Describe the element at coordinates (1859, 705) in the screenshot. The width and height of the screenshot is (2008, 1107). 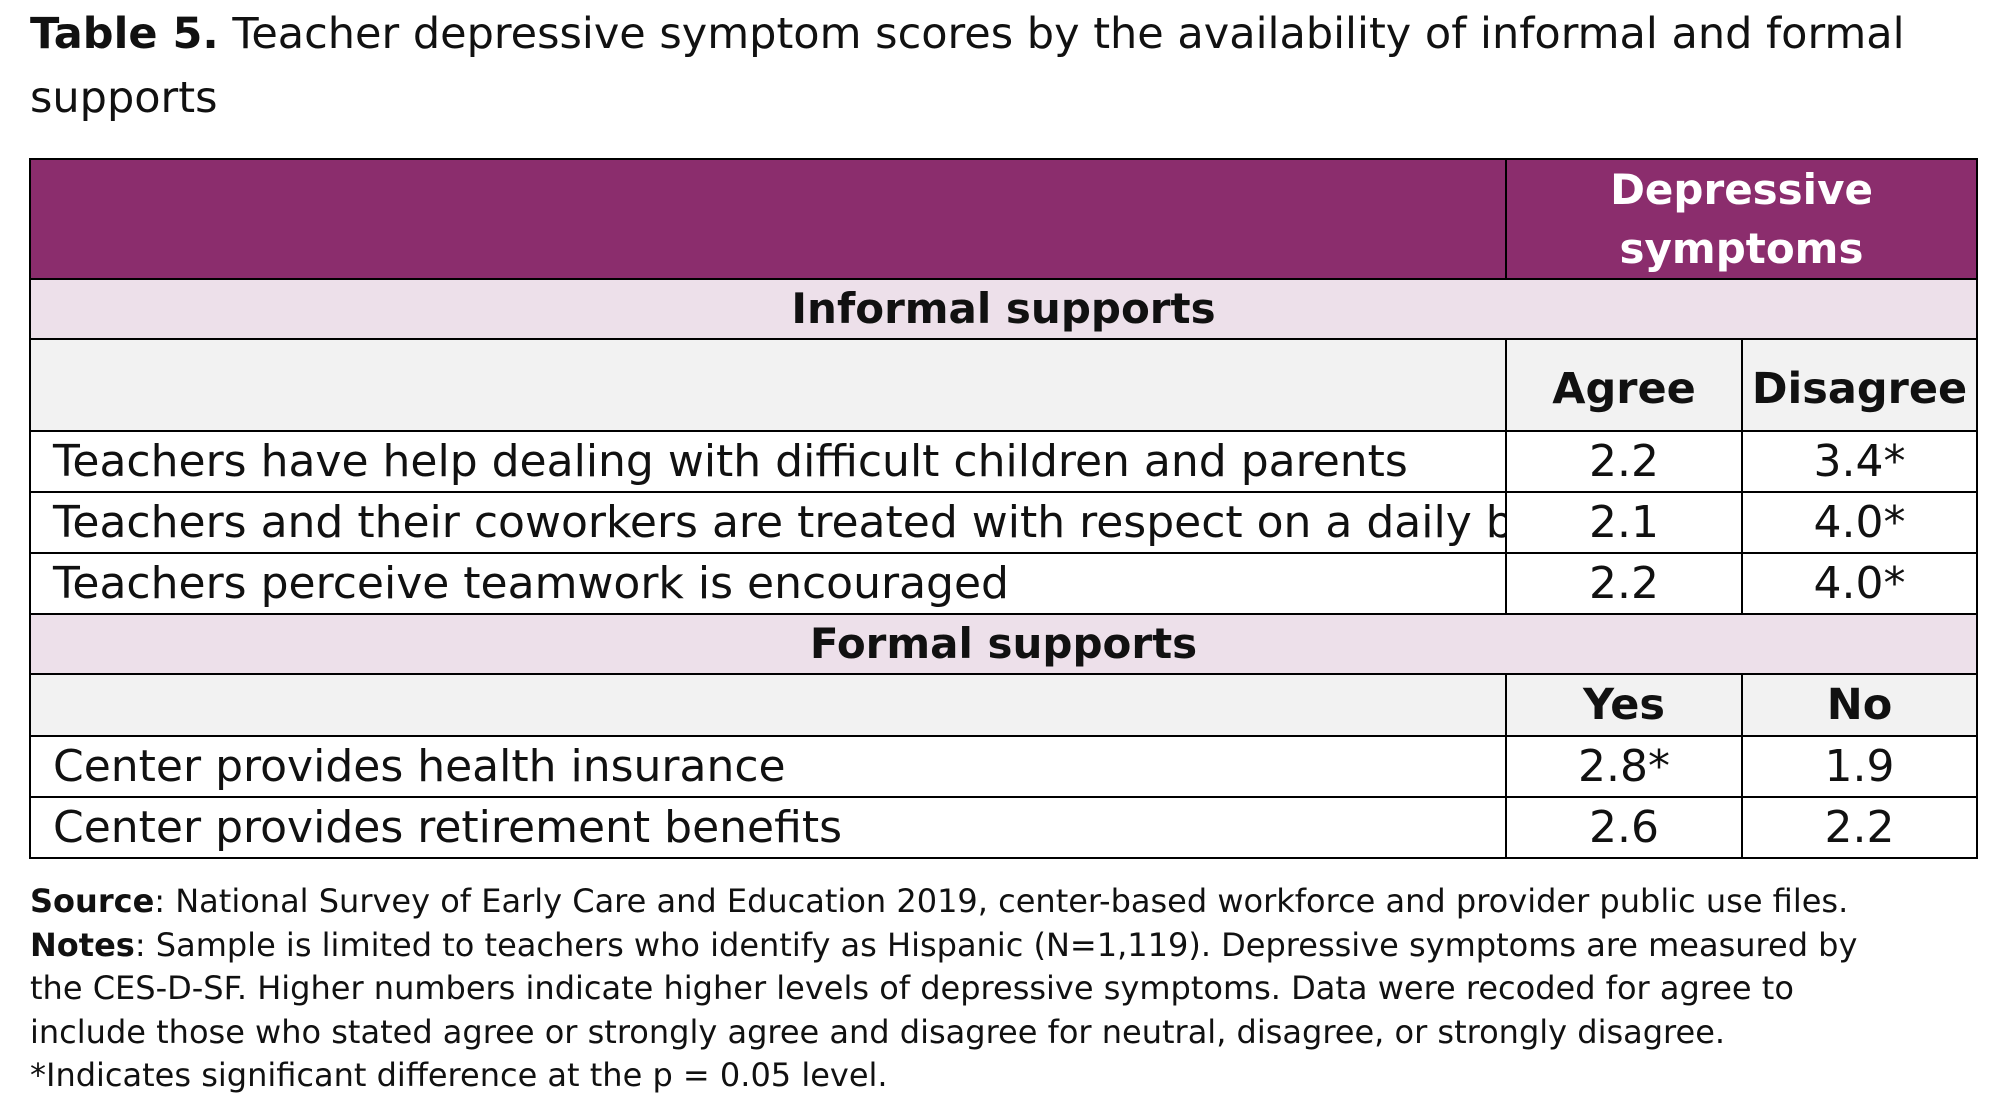
I see `column-header-no: No` at that location.